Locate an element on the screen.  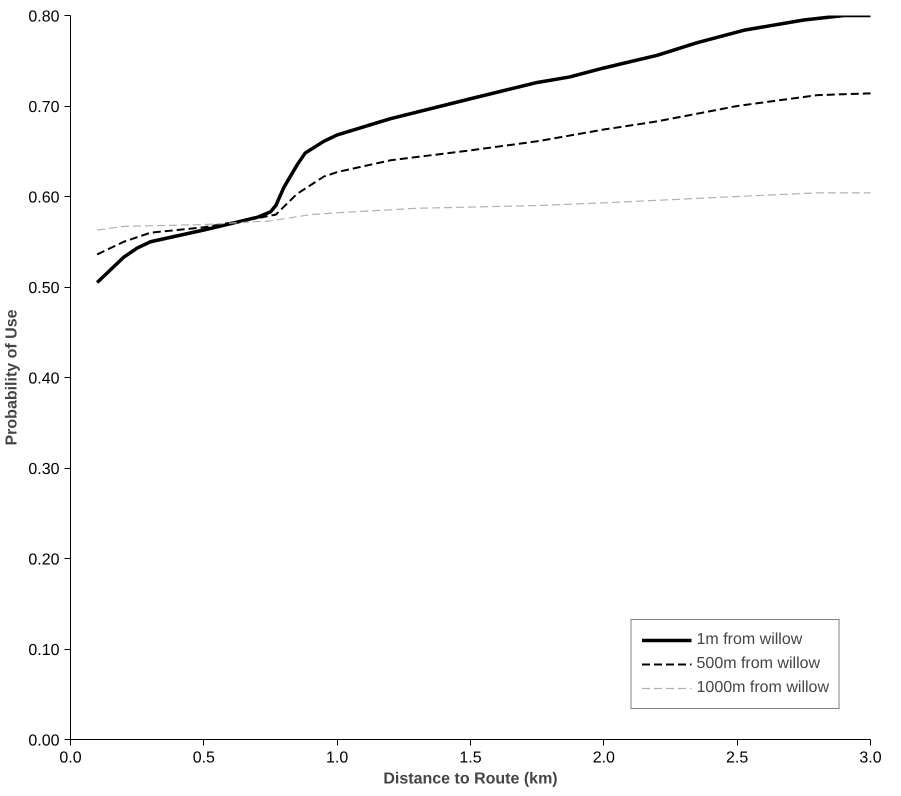
y-tick-label: 0.30 is located at coordinates (44, 469).